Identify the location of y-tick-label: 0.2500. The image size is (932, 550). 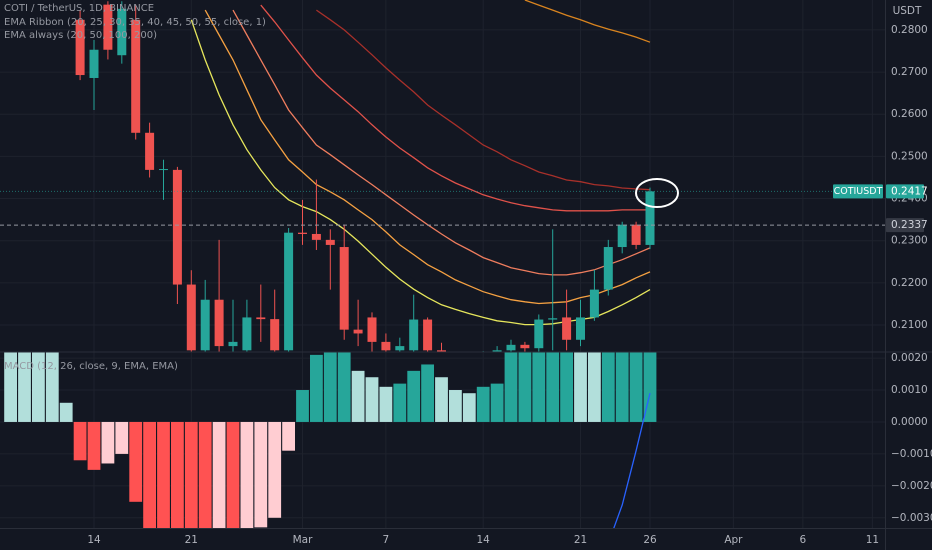
(909, 156).